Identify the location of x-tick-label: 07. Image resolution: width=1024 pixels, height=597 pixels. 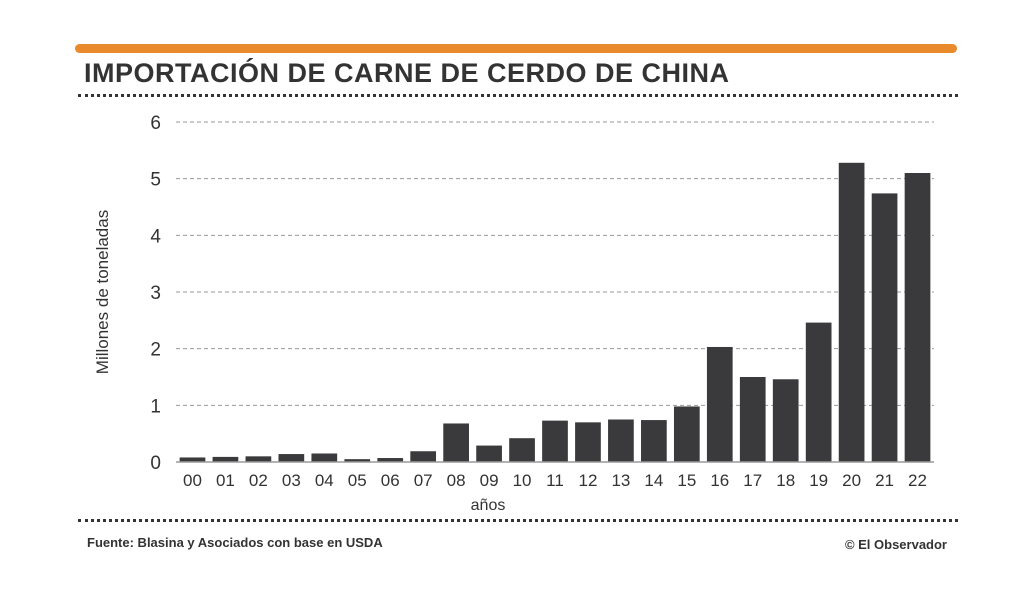
(423, 480).